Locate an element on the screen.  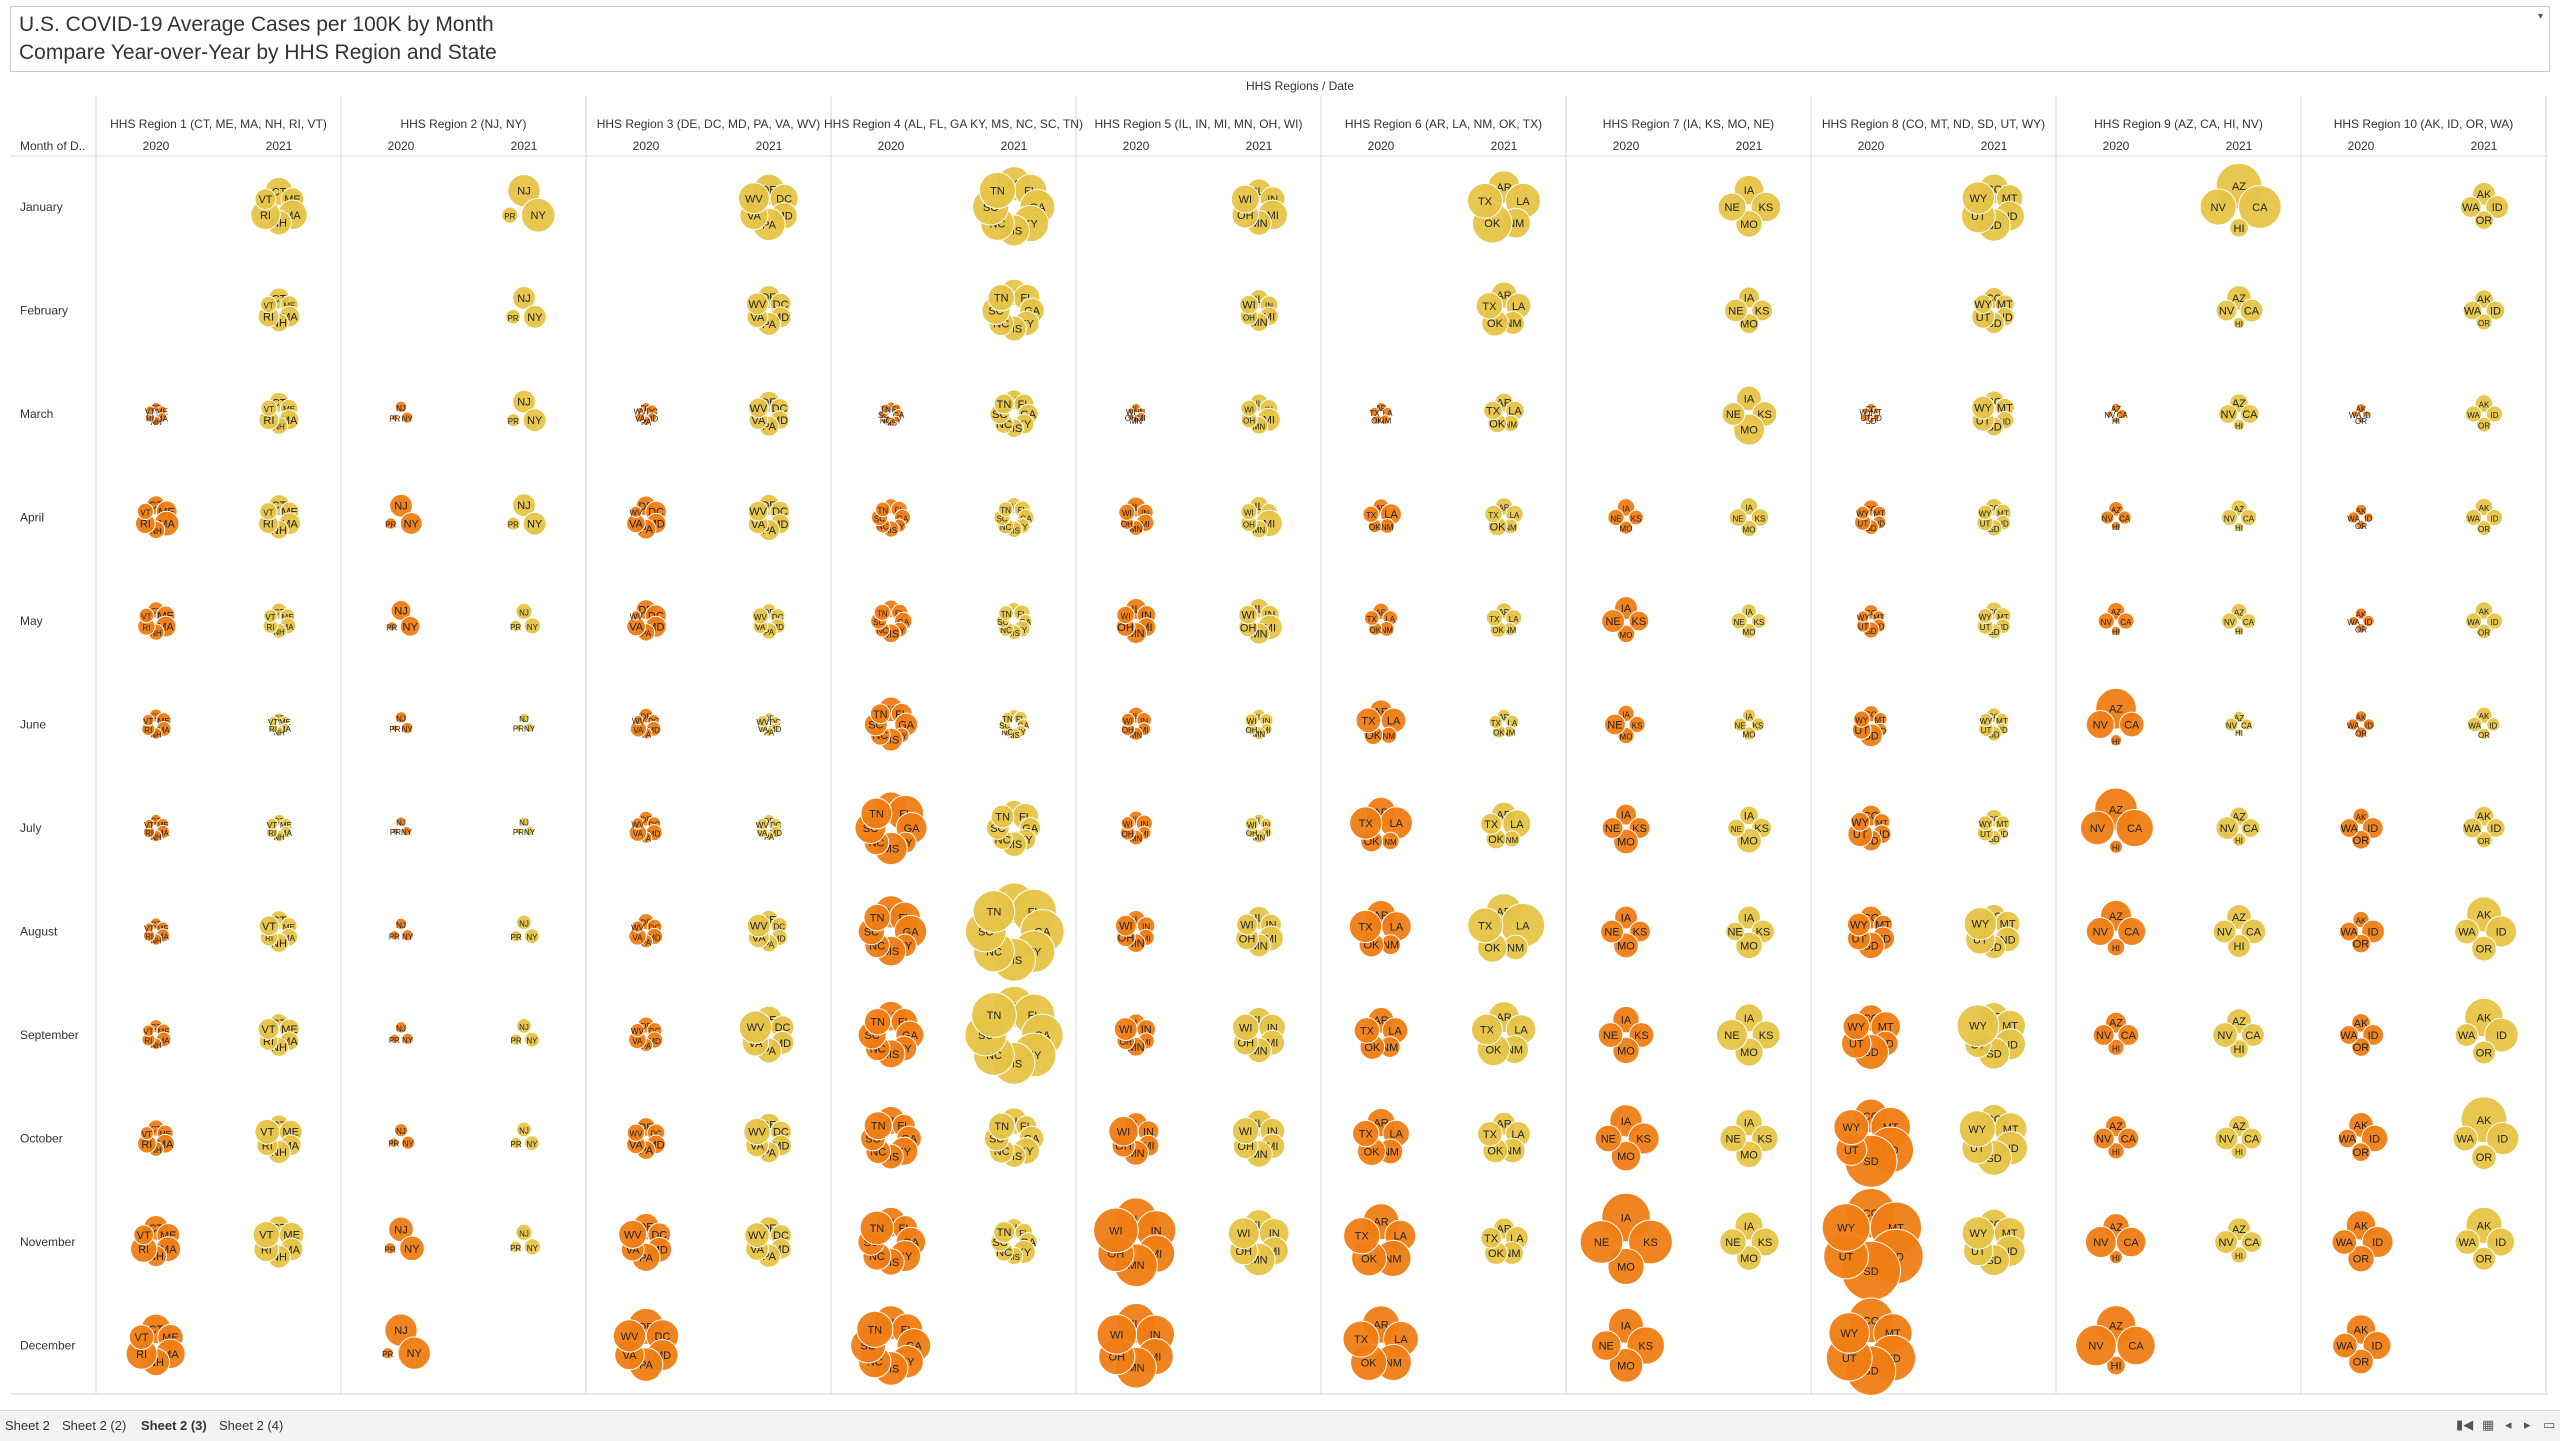
chevron-down-icon: ▾ is located at coordinates (2540, 16).